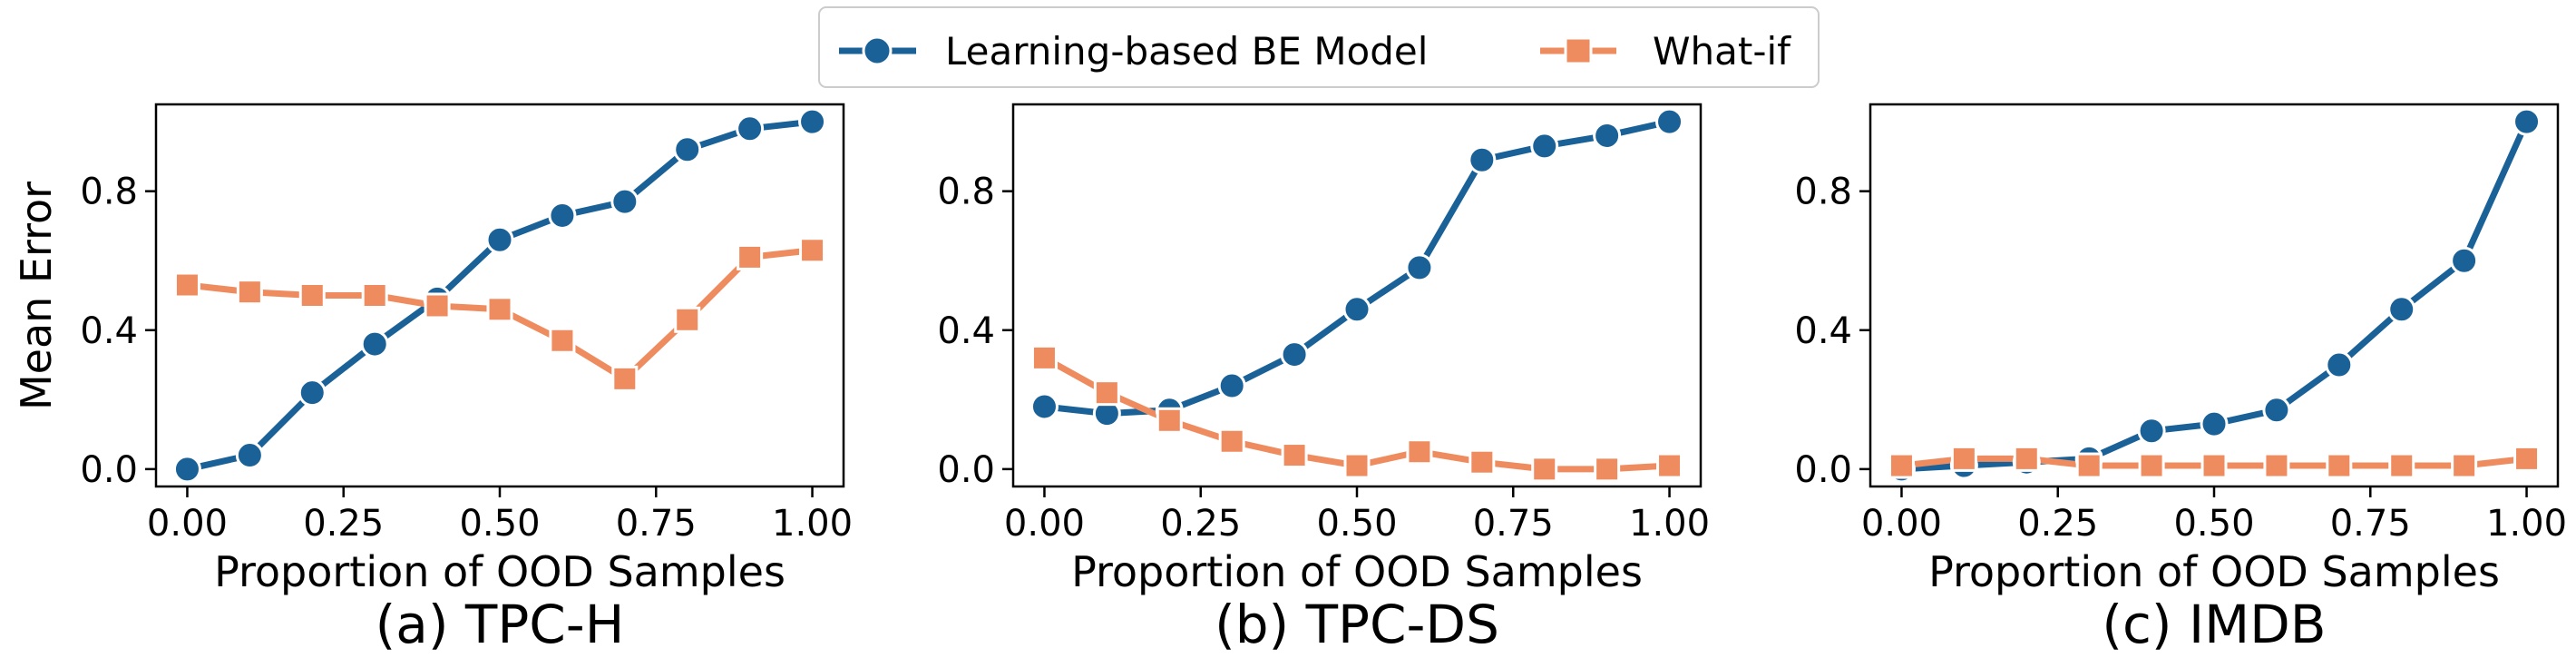 The height and width of the screenshot is (668, 2576). Describe the element at coordinates (109, 192) in the screenshot. I see `tpch-ytick-label: 0.8` at that location.